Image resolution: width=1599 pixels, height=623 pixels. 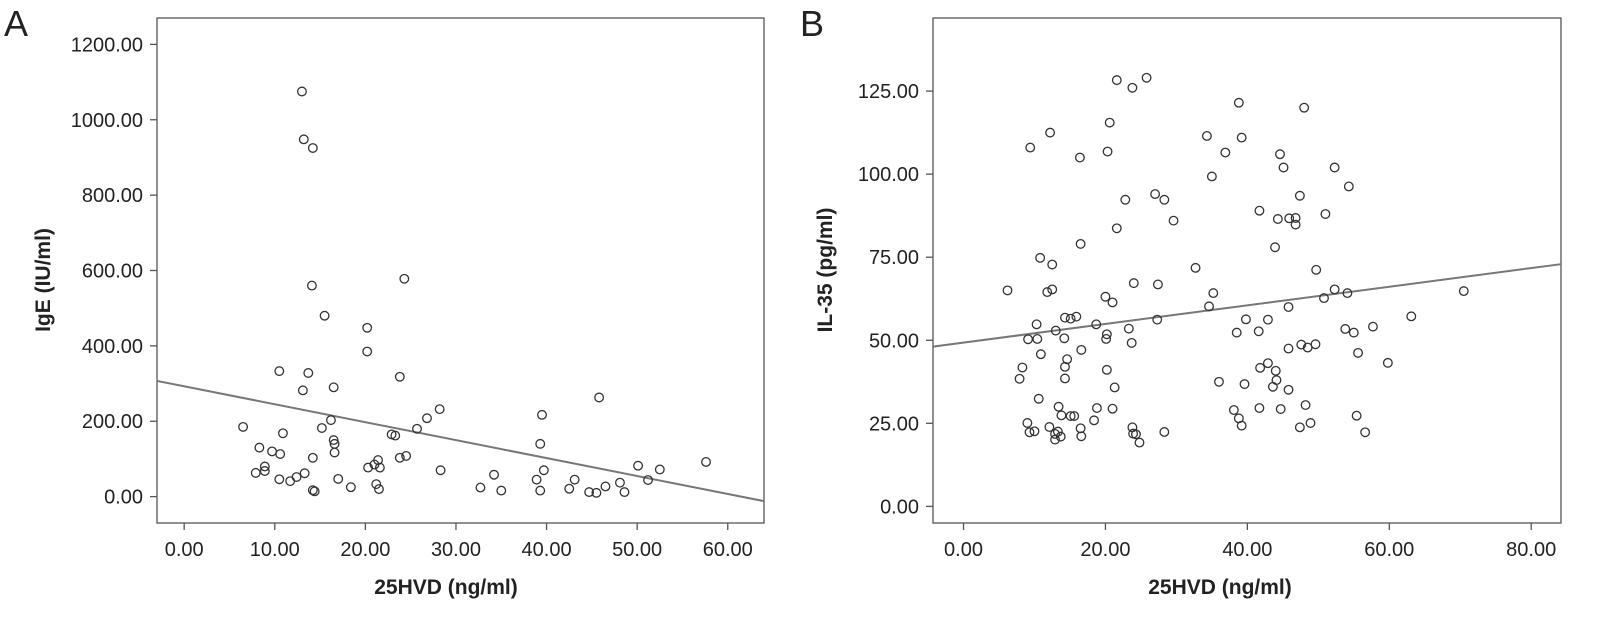 What do you see at coordinates (112, 422) in the screenshot?
I see `y-tick-label-a-1: 200.00` at bounding box center [112, 422].